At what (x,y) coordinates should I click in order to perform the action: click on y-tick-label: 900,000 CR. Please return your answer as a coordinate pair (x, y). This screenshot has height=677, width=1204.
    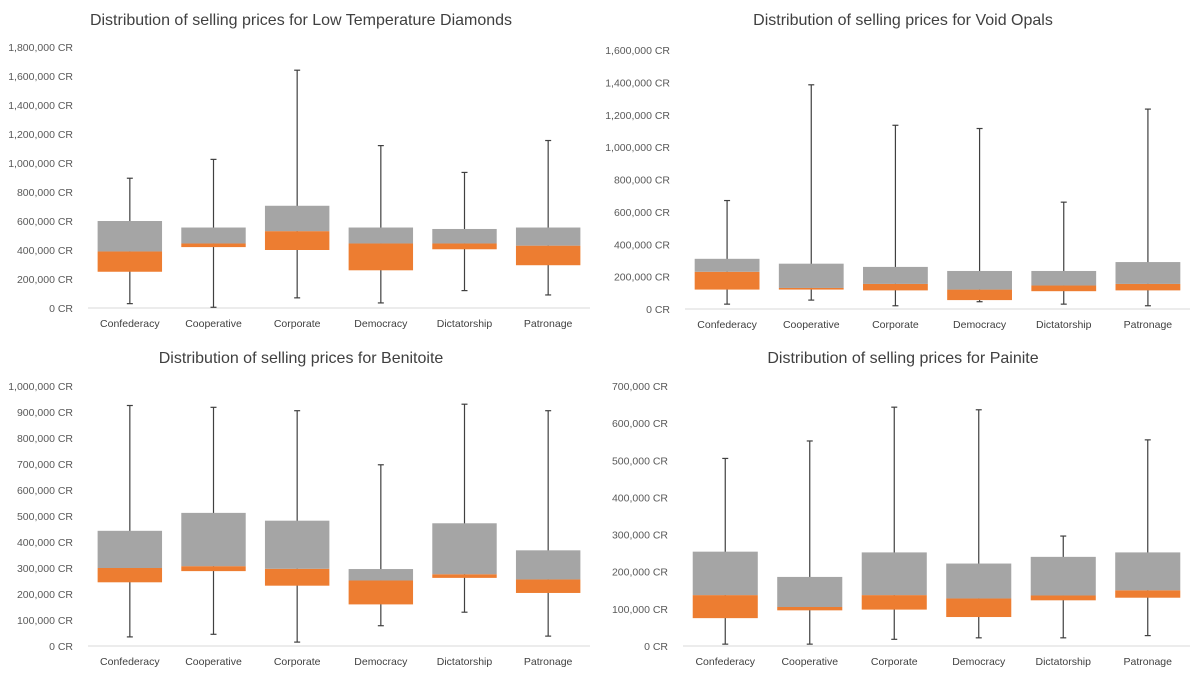
    Looking at the image, I should click on (45, 413).